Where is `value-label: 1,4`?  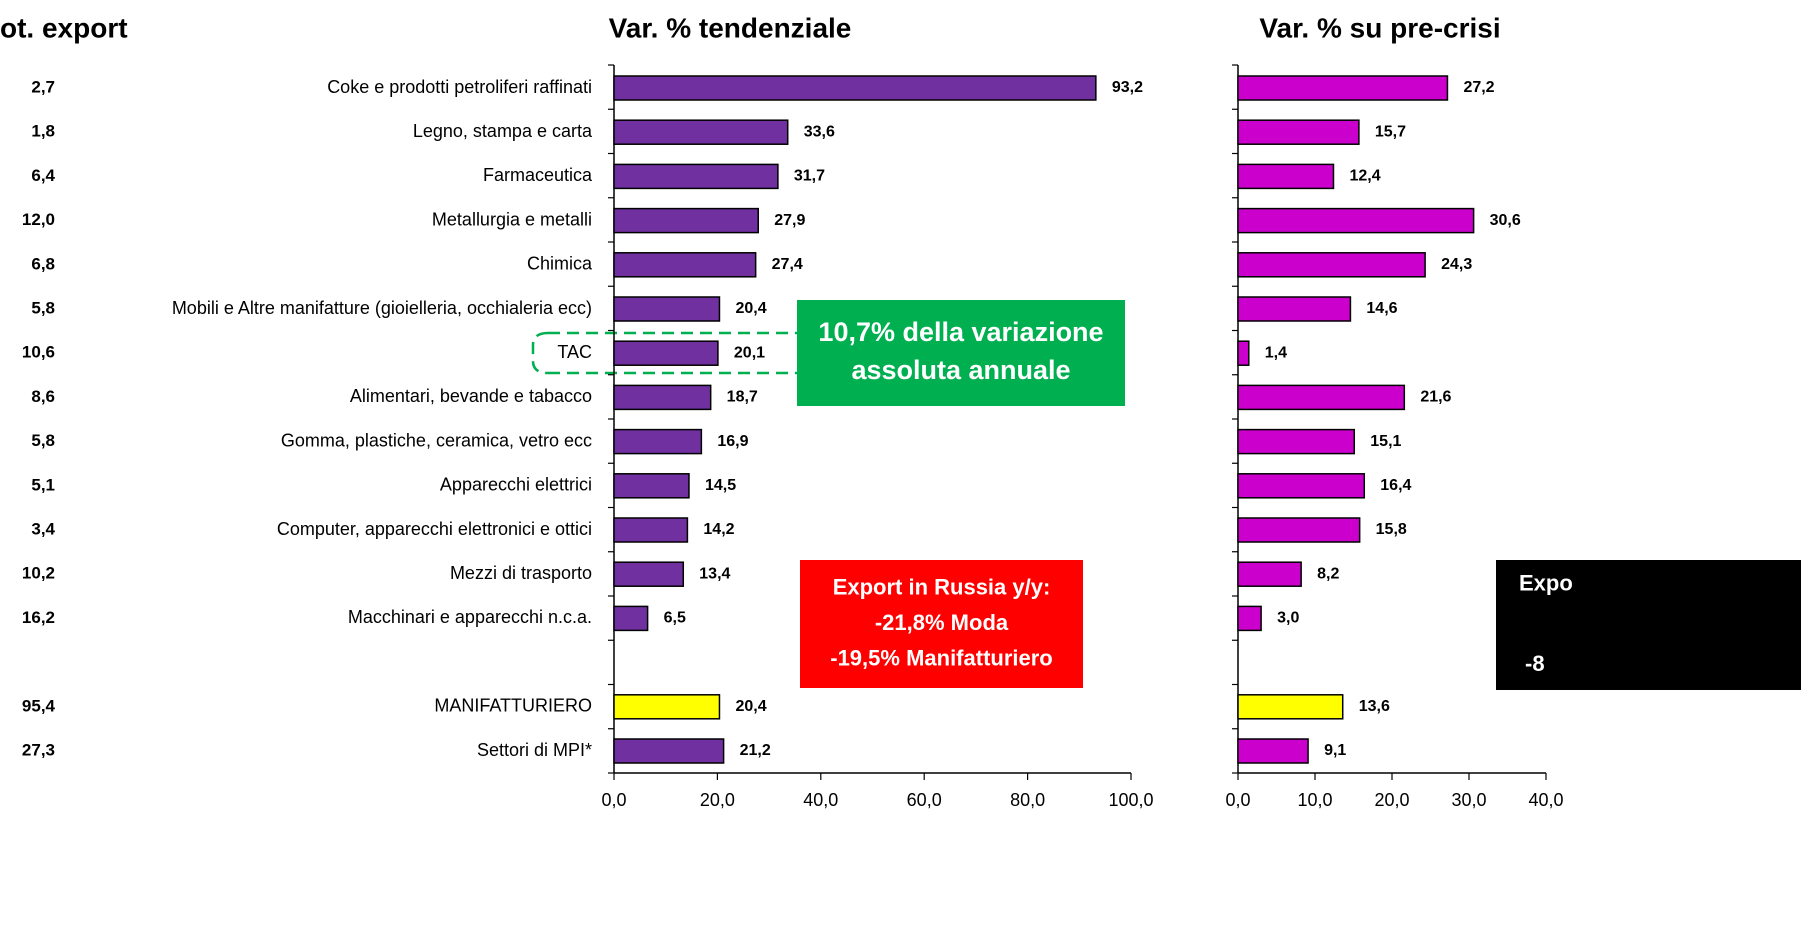 value-label: 1,4 is located at coordinates (1276, 352).